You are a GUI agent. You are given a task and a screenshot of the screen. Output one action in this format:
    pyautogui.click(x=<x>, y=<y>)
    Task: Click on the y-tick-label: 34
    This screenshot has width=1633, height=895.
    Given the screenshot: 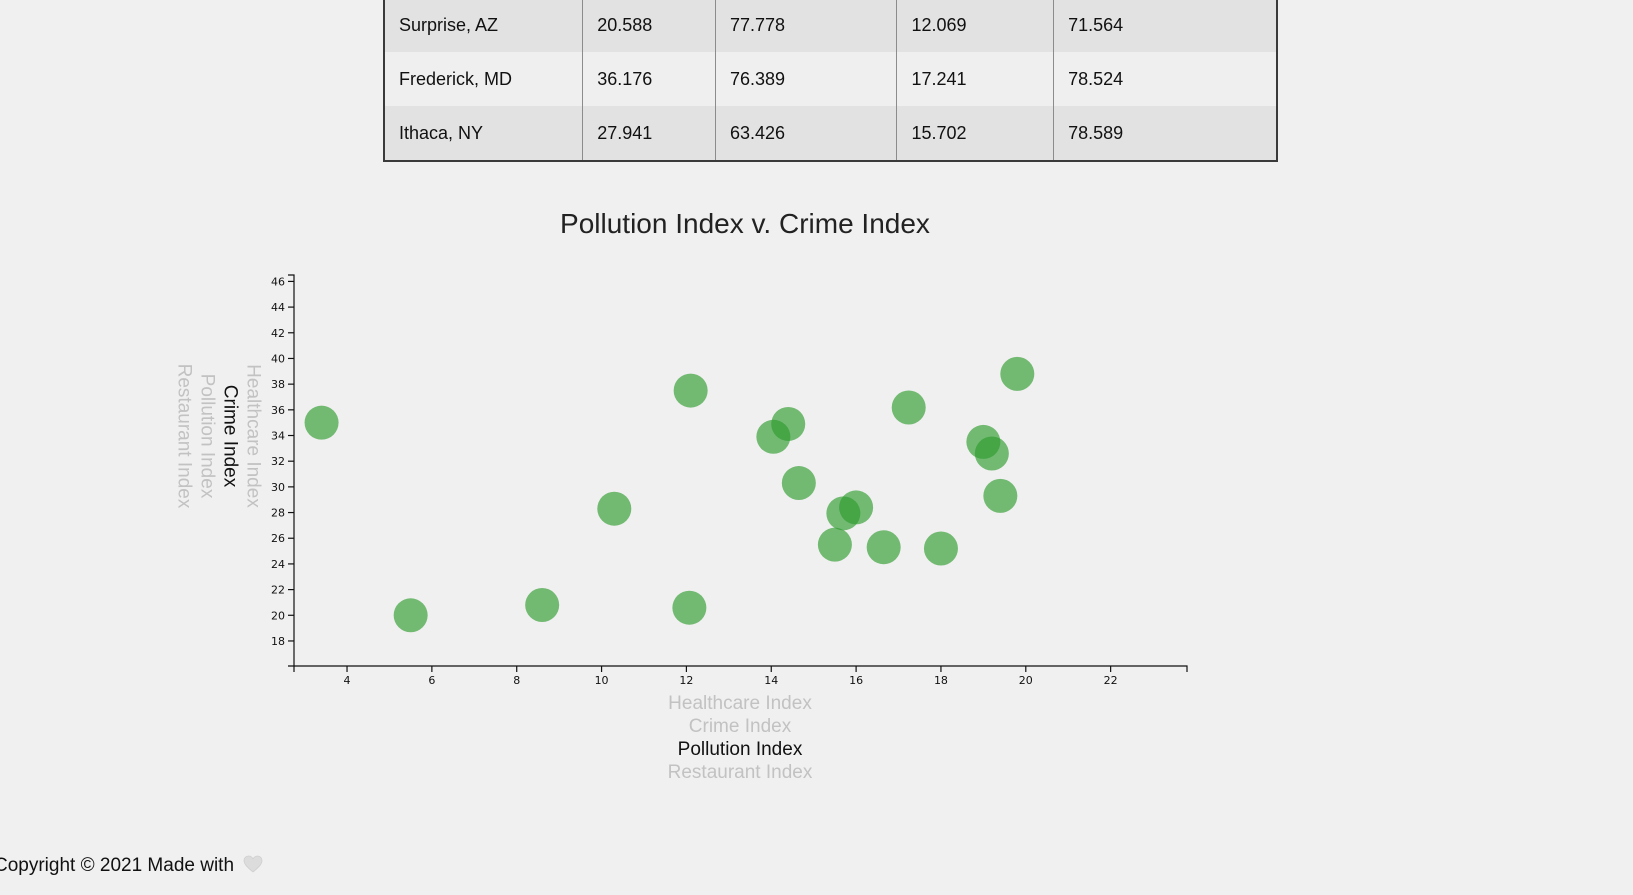 What is the action you would take?
    pyautogui.click(x=278, y=436)
    